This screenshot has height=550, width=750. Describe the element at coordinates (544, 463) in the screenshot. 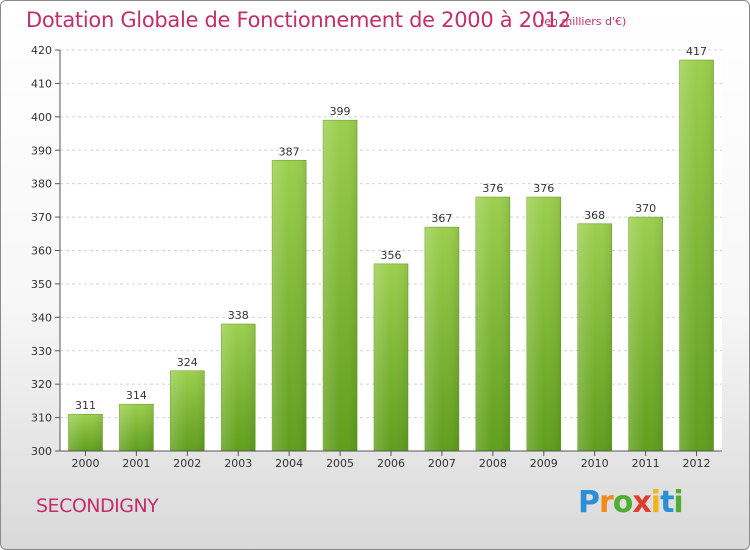

I see `x-tick-label: 2009` at that location.